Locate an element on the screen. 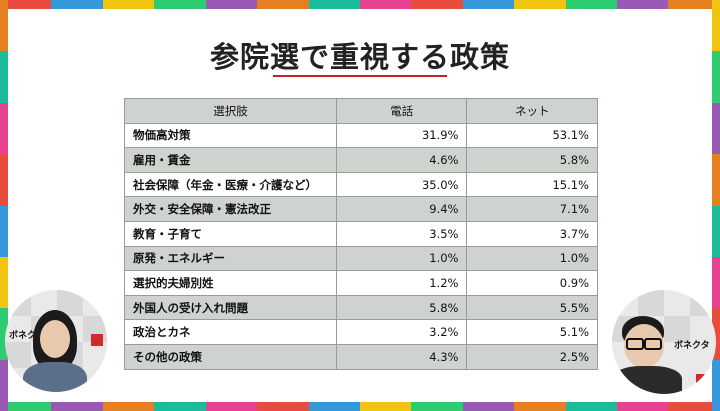 The image size is (720, 411). table-row: 雇用・賃金 4.6% 5.8% is located at coordinates (361, 160).